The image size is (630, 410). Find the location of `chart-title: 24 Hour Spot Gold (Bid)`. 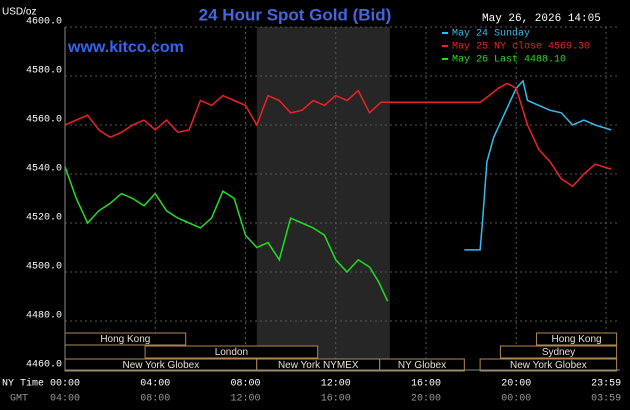

chart-title: 24 Hour Spot Gold (Bid) is located at coordinates (295, 14).